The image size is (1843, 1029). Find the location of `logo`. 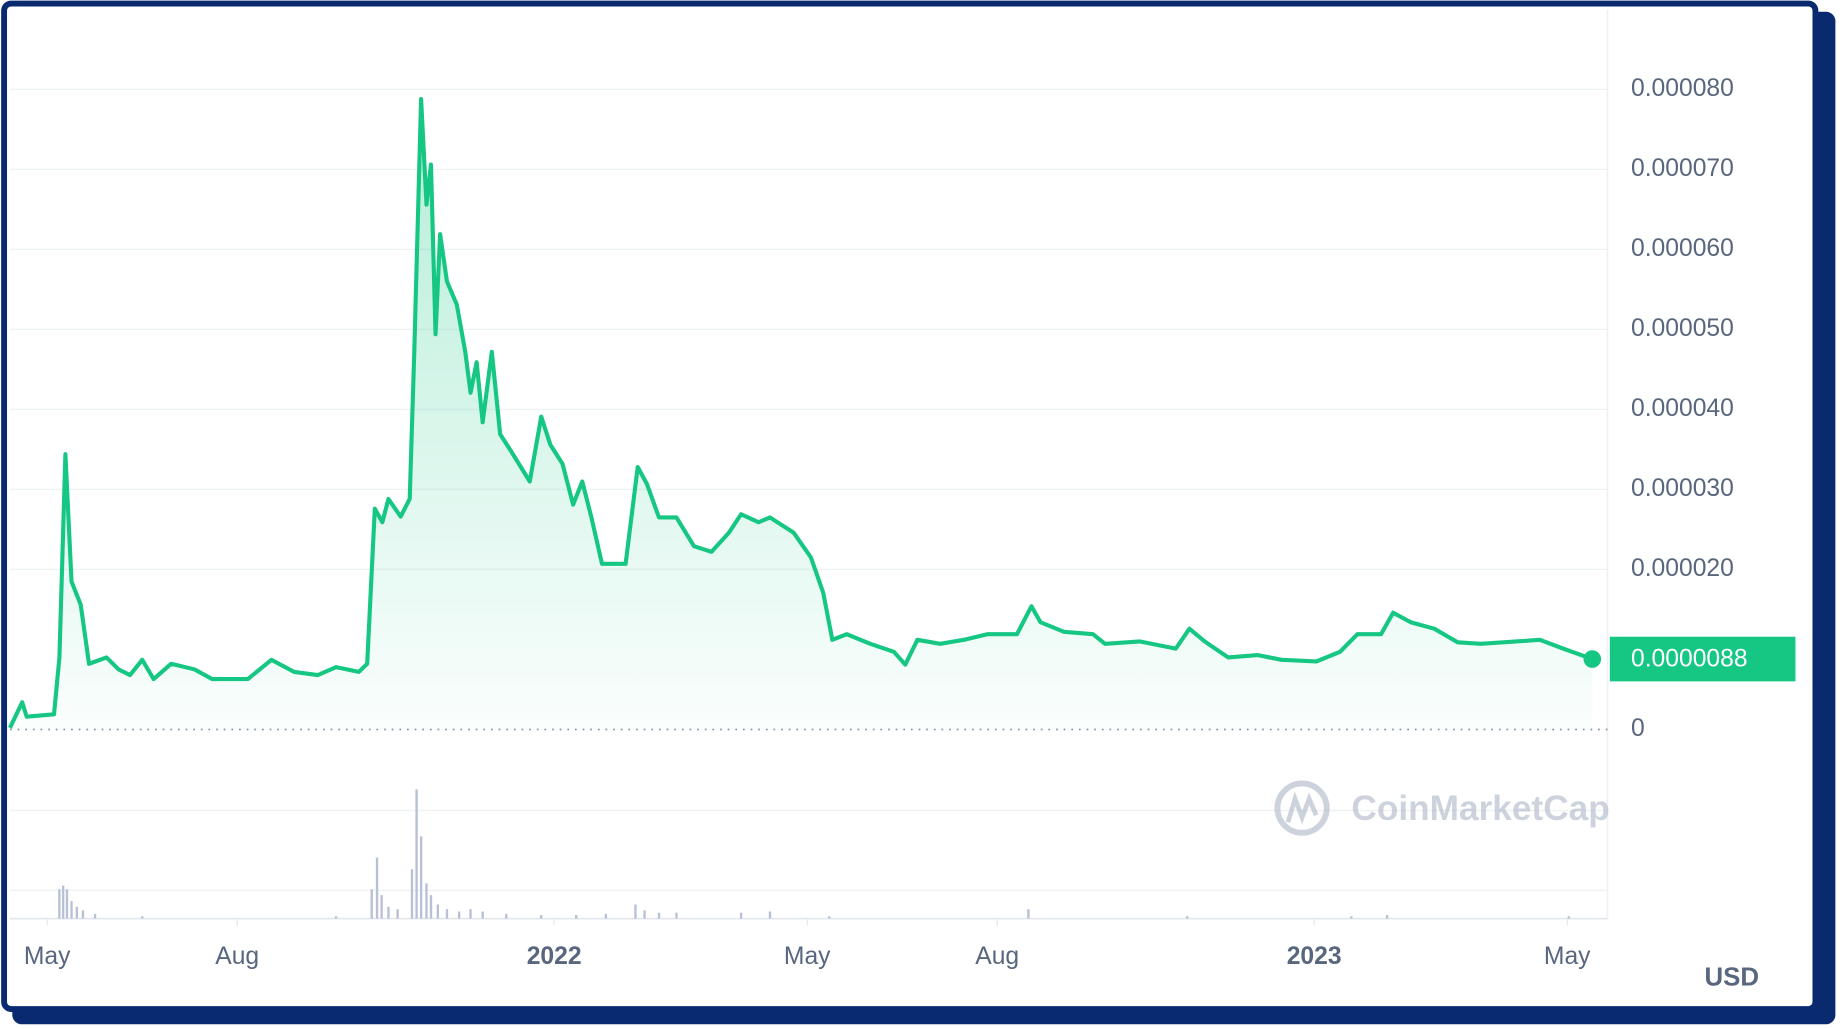

logo is located at coordinates (1302, 808).